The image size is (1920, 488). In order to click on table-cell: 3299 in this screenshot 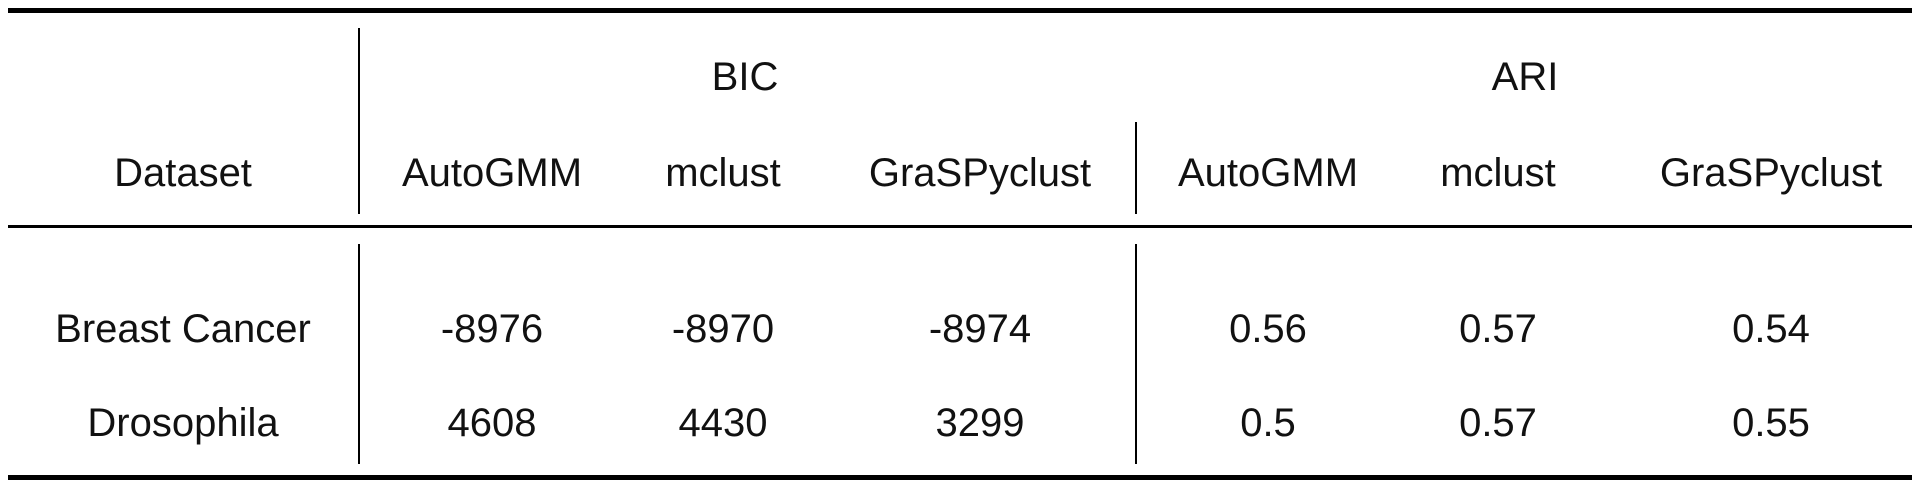, I will do `click(980, 423)`.